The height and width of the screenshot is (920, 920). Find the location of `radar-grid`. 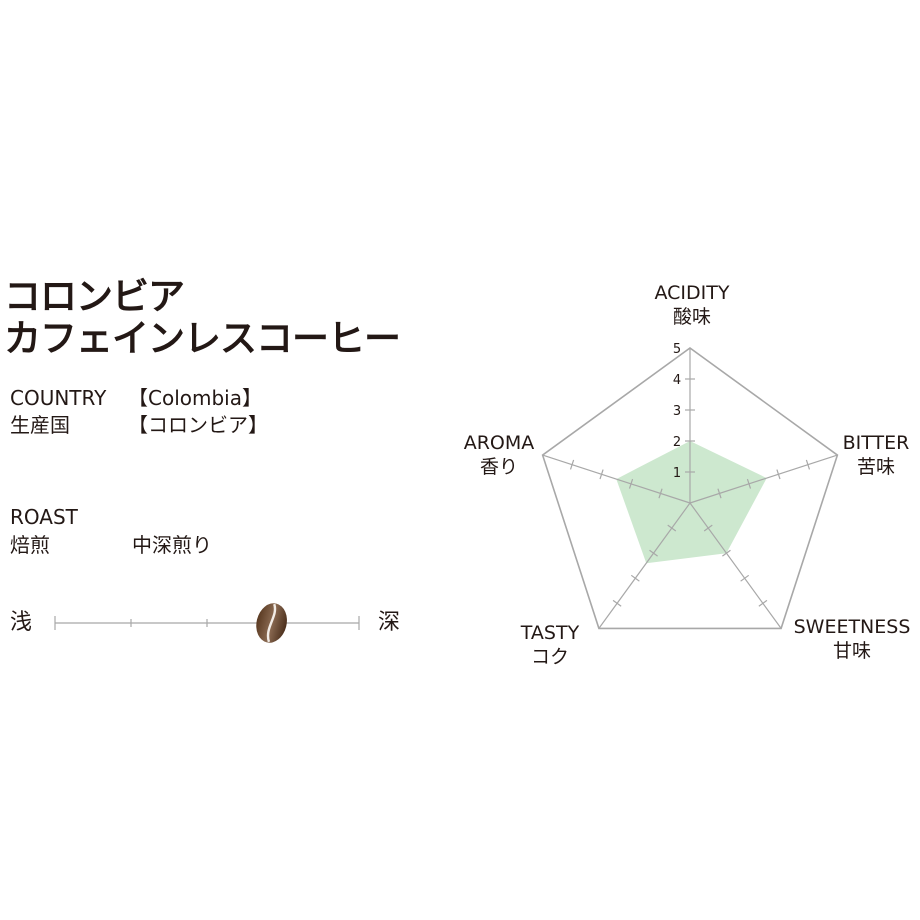

radar-grid is located at coordinates (690, 488).